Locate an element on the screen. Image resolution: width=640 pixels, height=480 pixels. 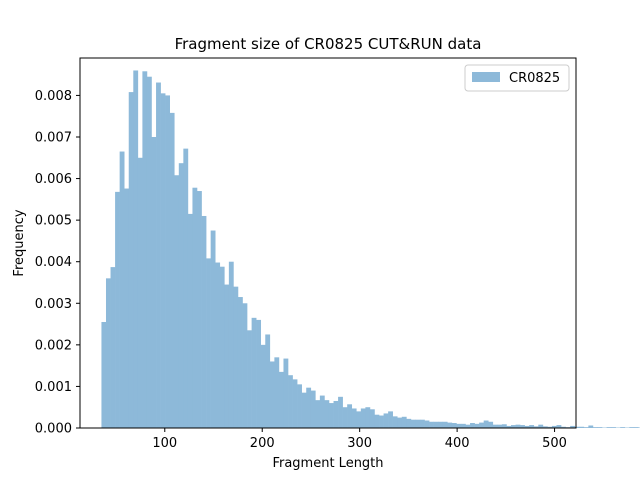
x-axis-ticks: 100 200 300 400 500 is located at coordinates (359, 439).